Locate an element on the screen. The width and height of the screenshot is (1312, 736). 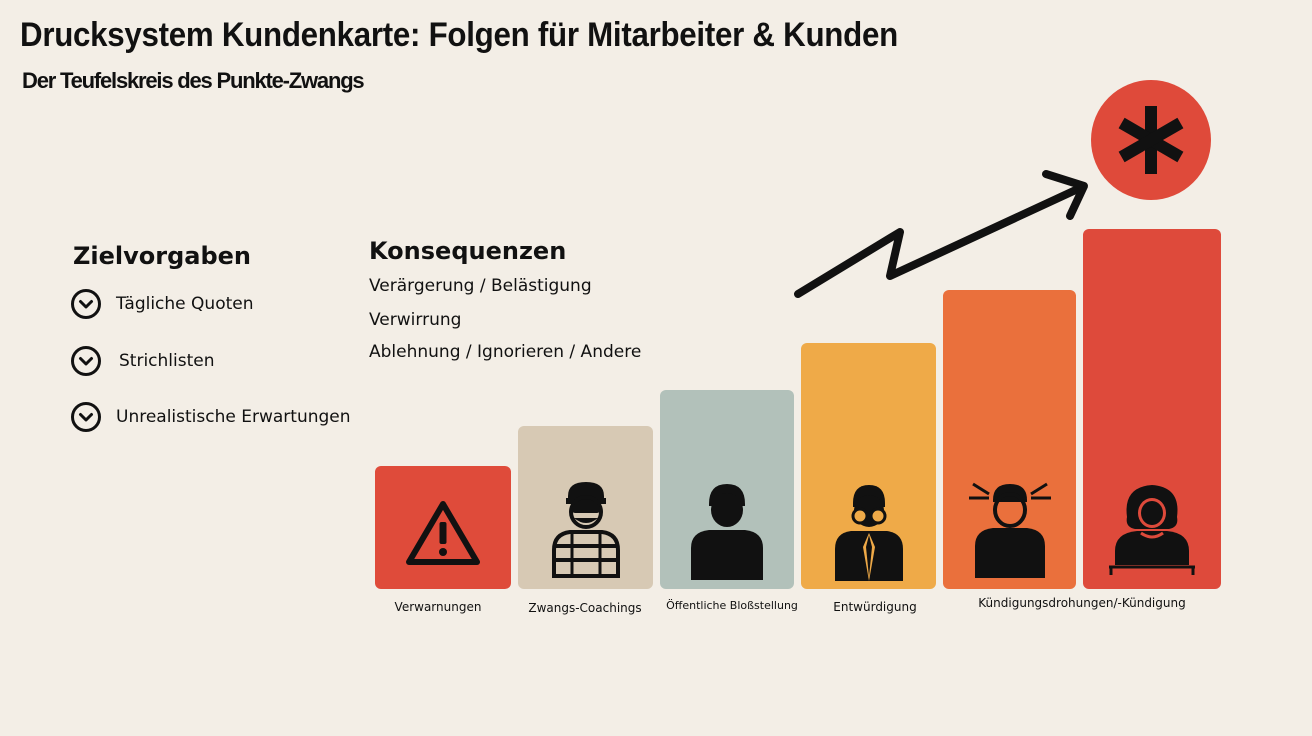
warning-icon is located at coordinates (443, 533).